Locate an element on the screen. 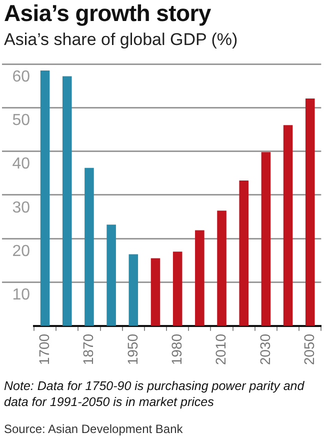 Image resolution: width=330 pixels, height=443 pixels. x-tick-label: 1870 is located at coordinates (88, 350).